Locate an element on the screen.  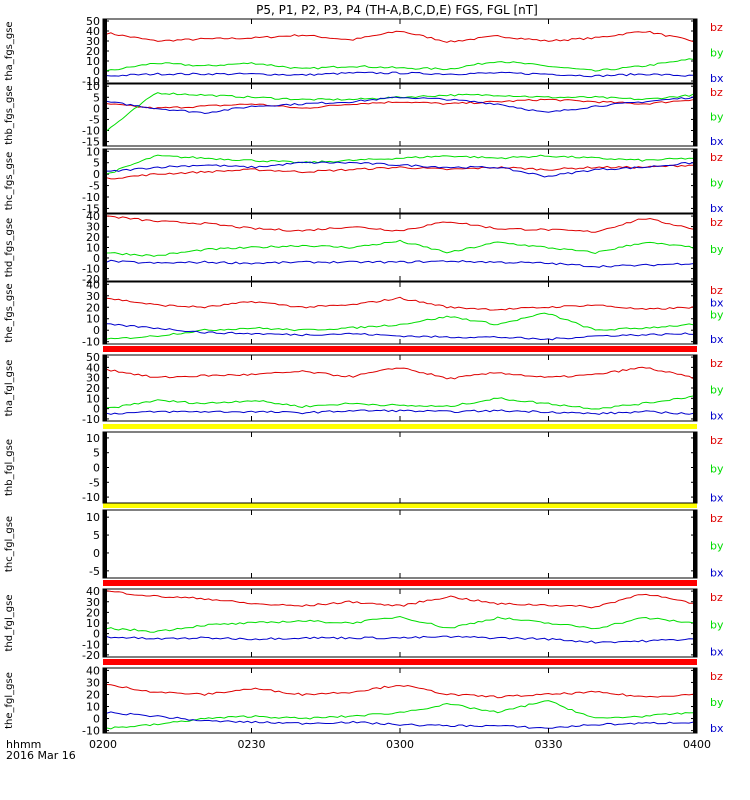
y-axis-label: thc_fgs_gse is located at coordinates (9, 181).